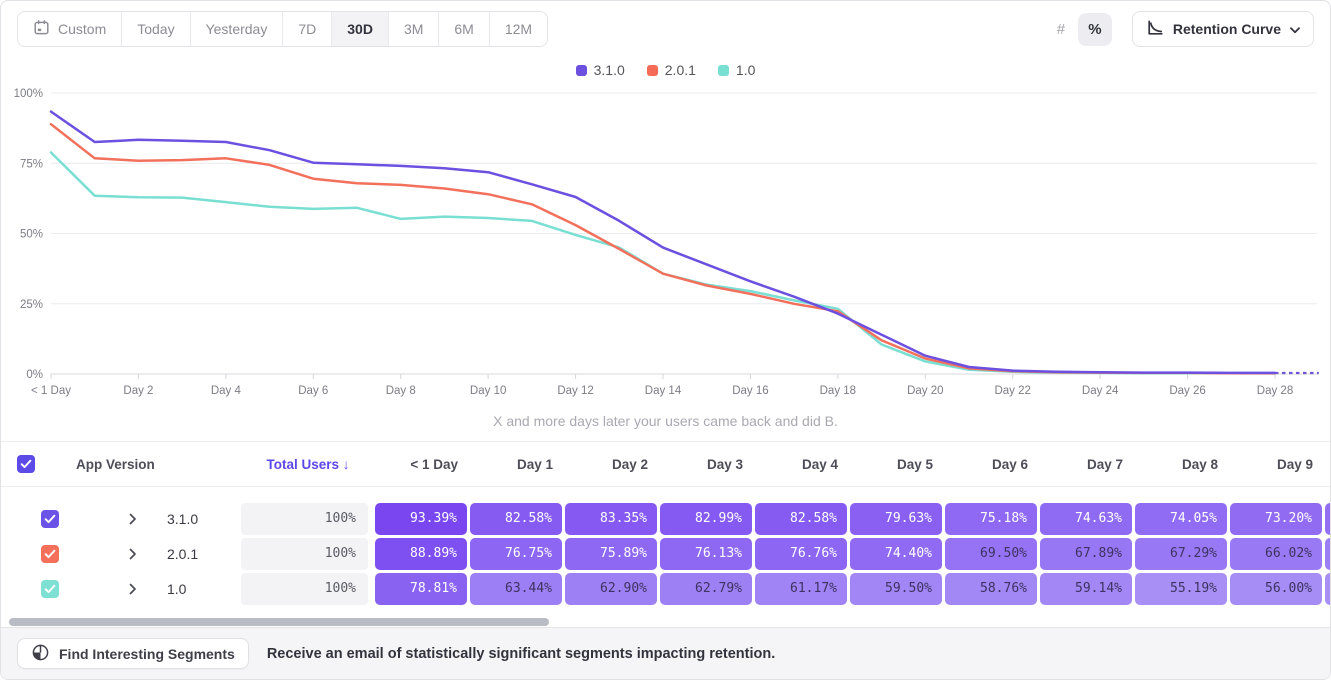 The width and height of the screenshot is (1331, 680). Describe the element at coordinates (308, 464) in the screenshot. I see `column-header-total-users: Total Users ↓` at that location.